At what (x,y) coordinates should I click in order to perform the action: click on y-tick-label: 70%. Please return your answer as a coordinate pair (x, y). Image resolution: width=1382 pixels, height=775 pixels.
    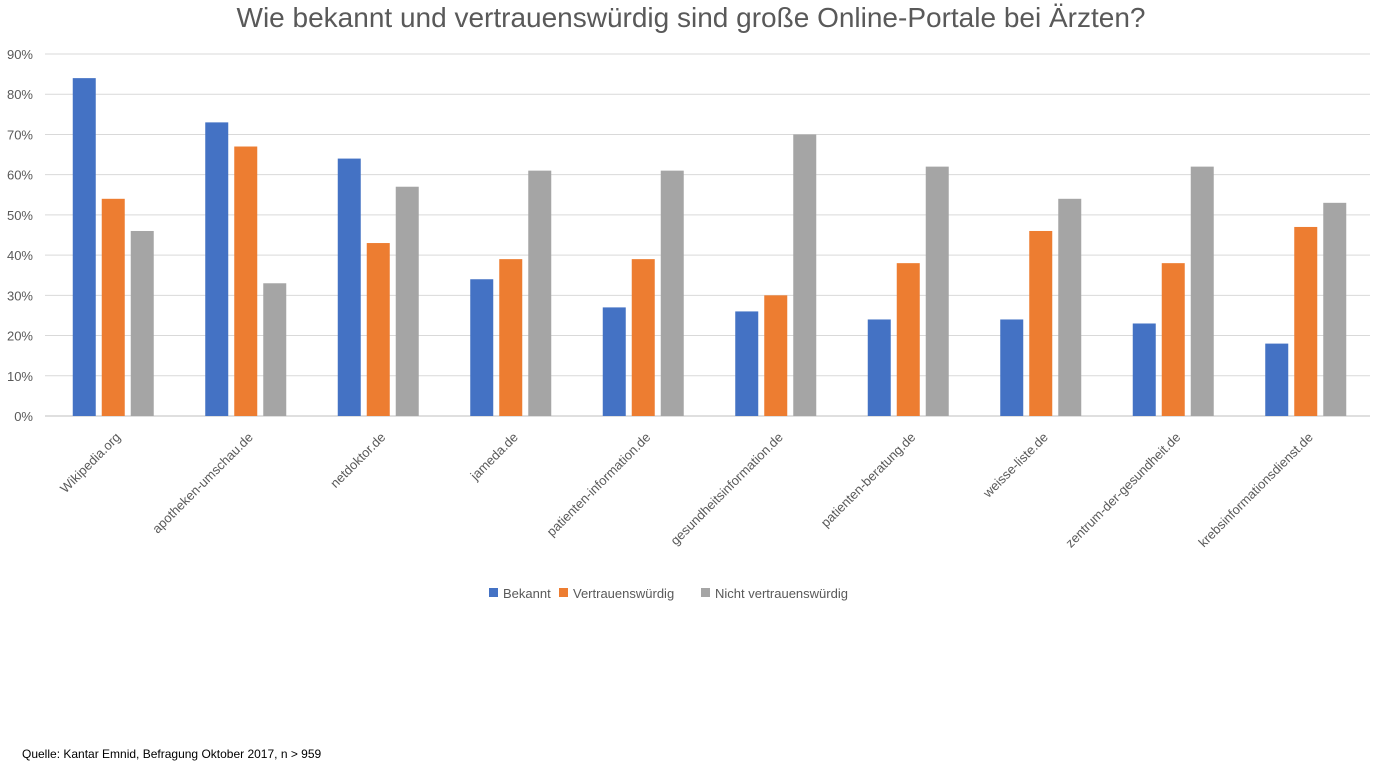
    Looking at the image, I should click on (20, 134).